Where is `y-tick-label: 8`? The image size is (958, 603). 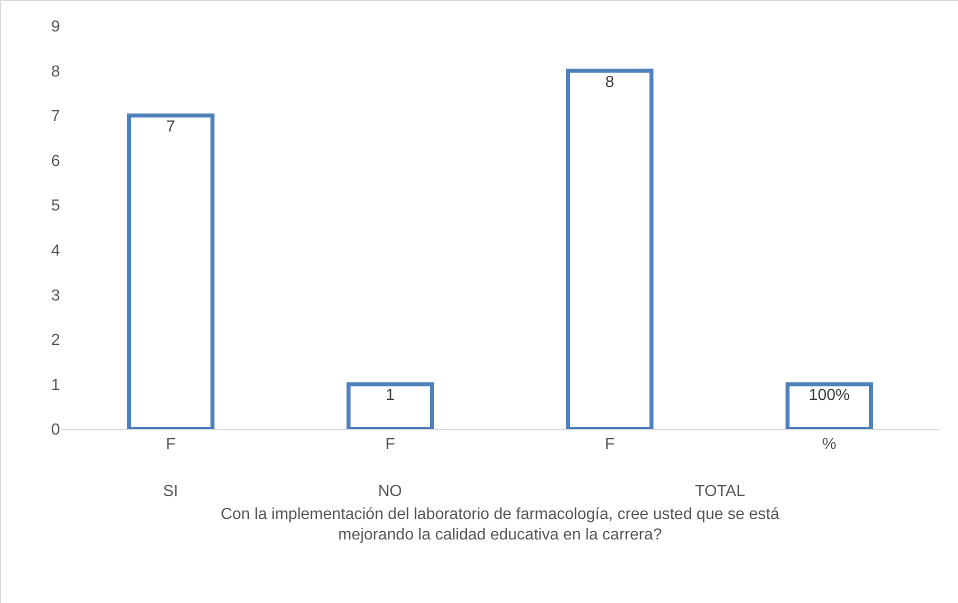 y-tick-label: 8 is located at coordinates (55, 71).